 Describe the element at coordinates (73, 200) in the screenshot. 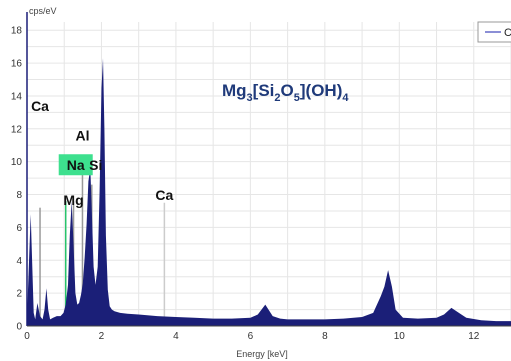

I see `element-label-mg: Mg` at that location.